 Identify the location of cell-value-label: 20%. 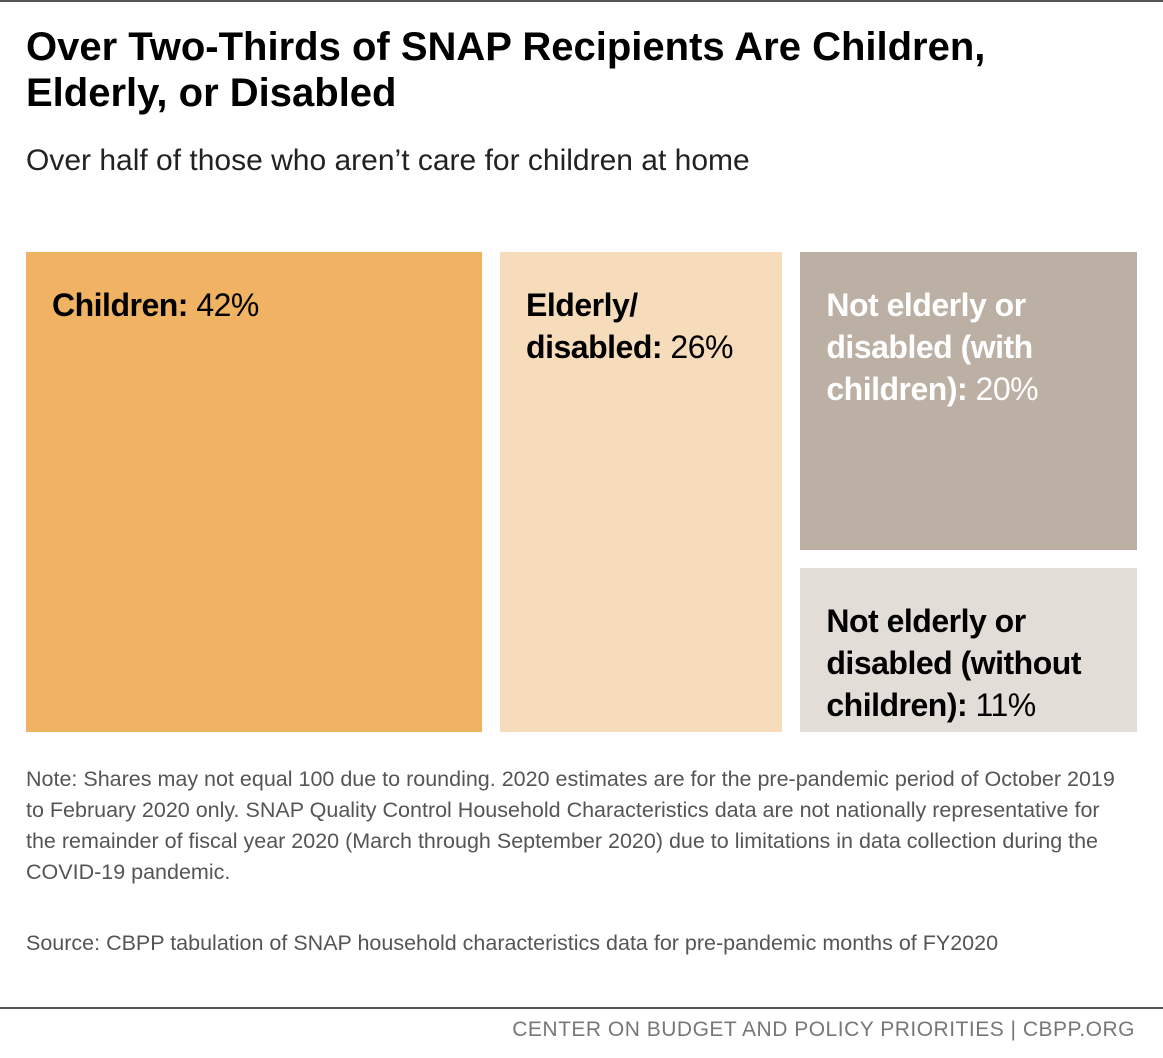
(1007, 389).